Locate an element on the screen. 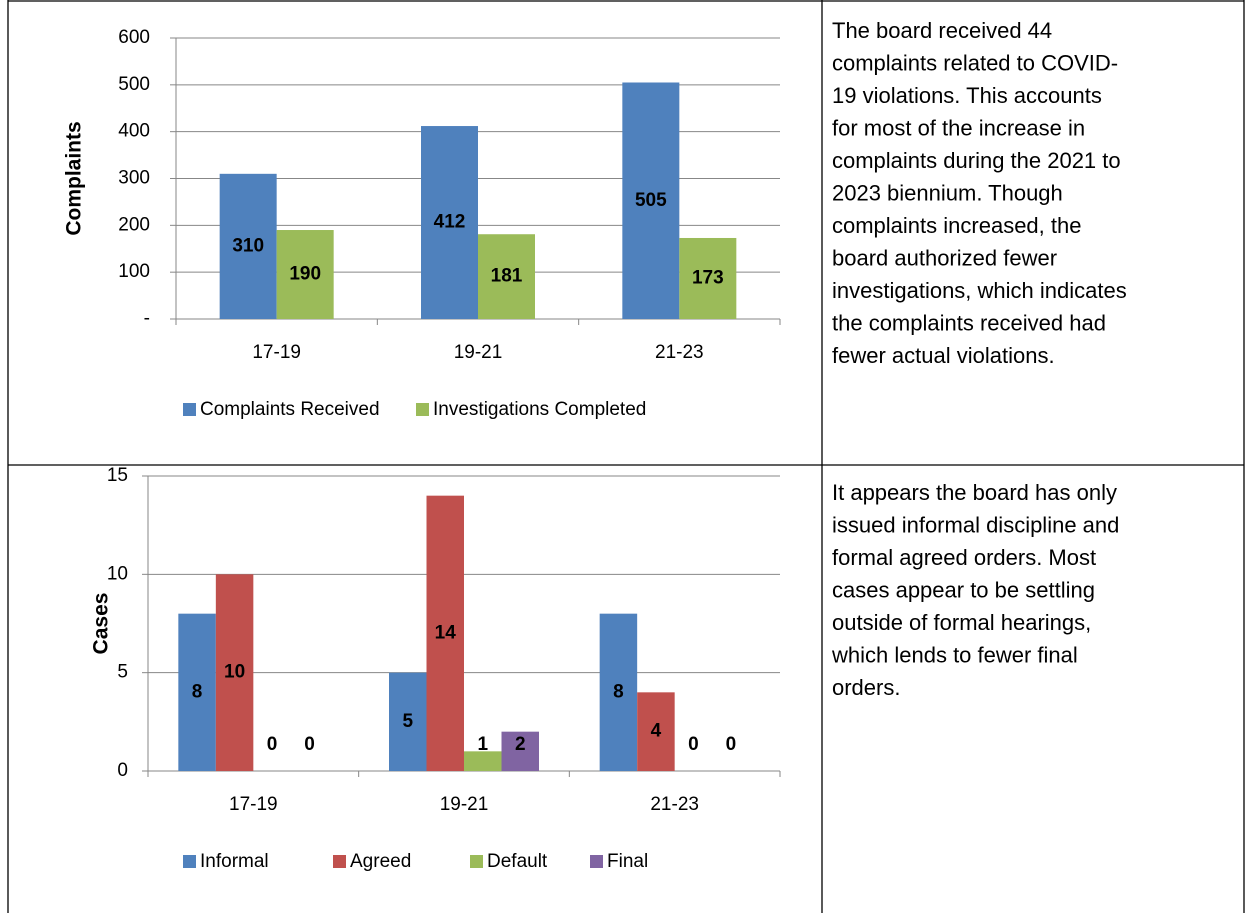  y-tick-label: 200 is located at coordinates (134, 224).